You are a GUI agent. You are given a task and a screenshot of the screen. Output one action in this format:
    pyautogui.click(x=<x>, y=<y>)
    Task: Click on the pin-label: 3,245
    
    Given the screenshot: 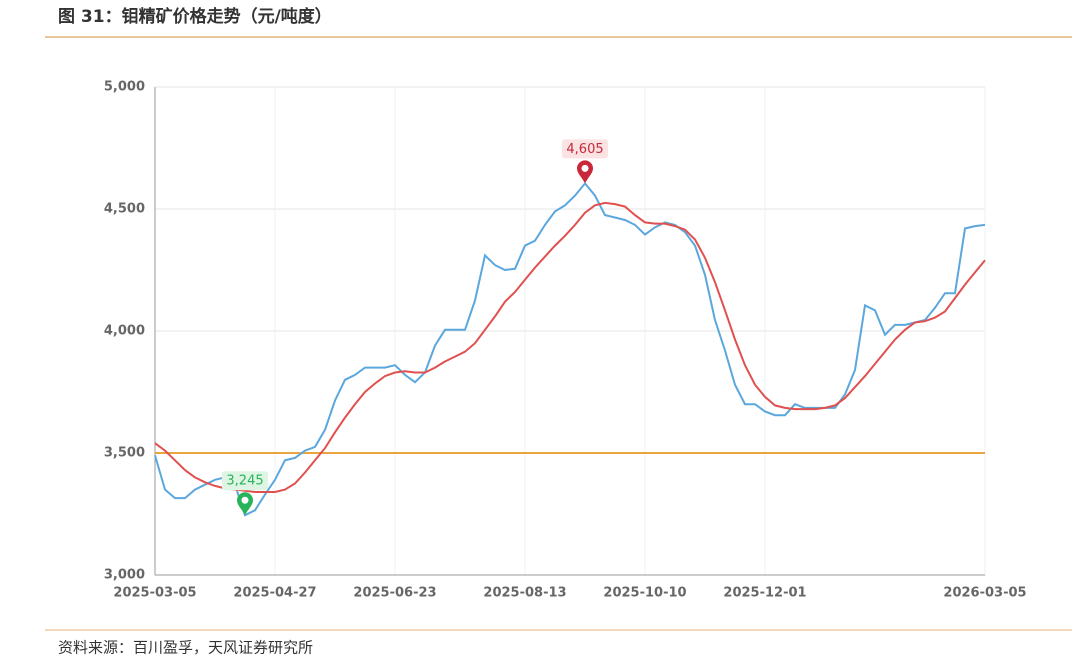 What is the action you would take?
    pyautogui.click(x=244, y=481)
    